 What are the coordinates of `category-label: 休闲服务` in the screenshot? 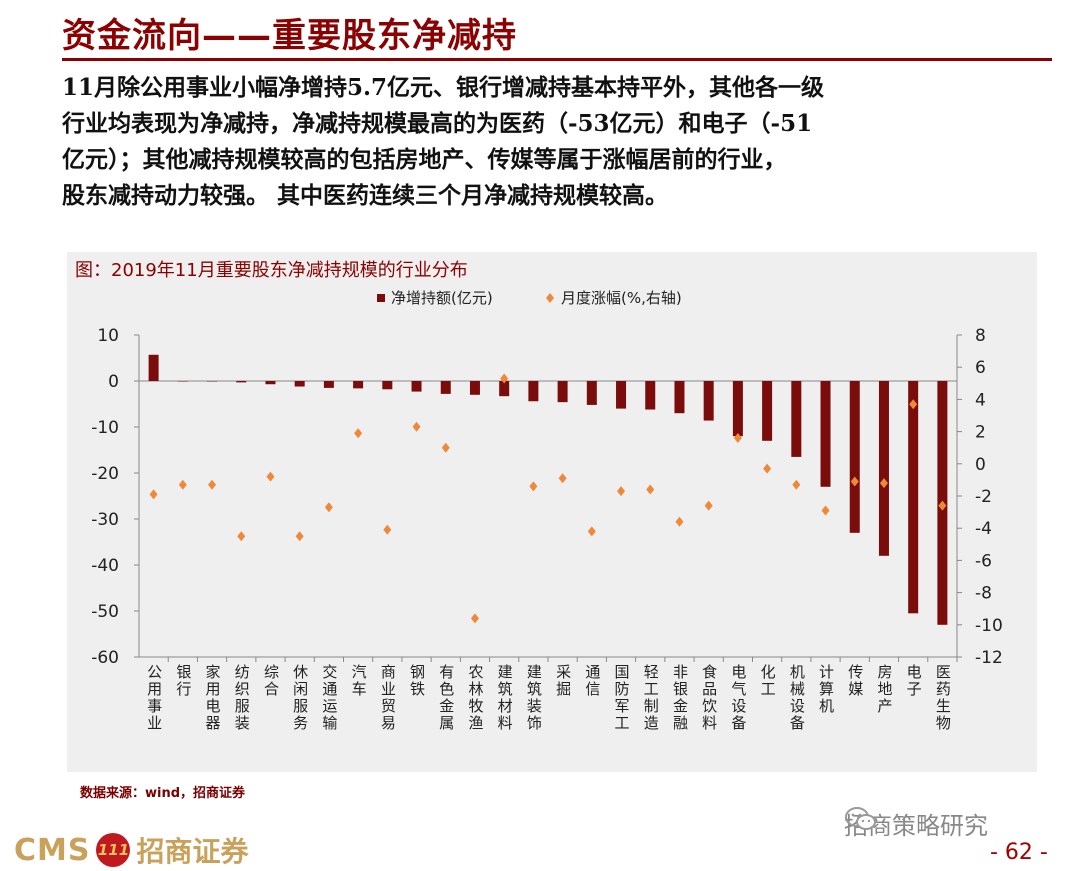 It's located at (300, 697).